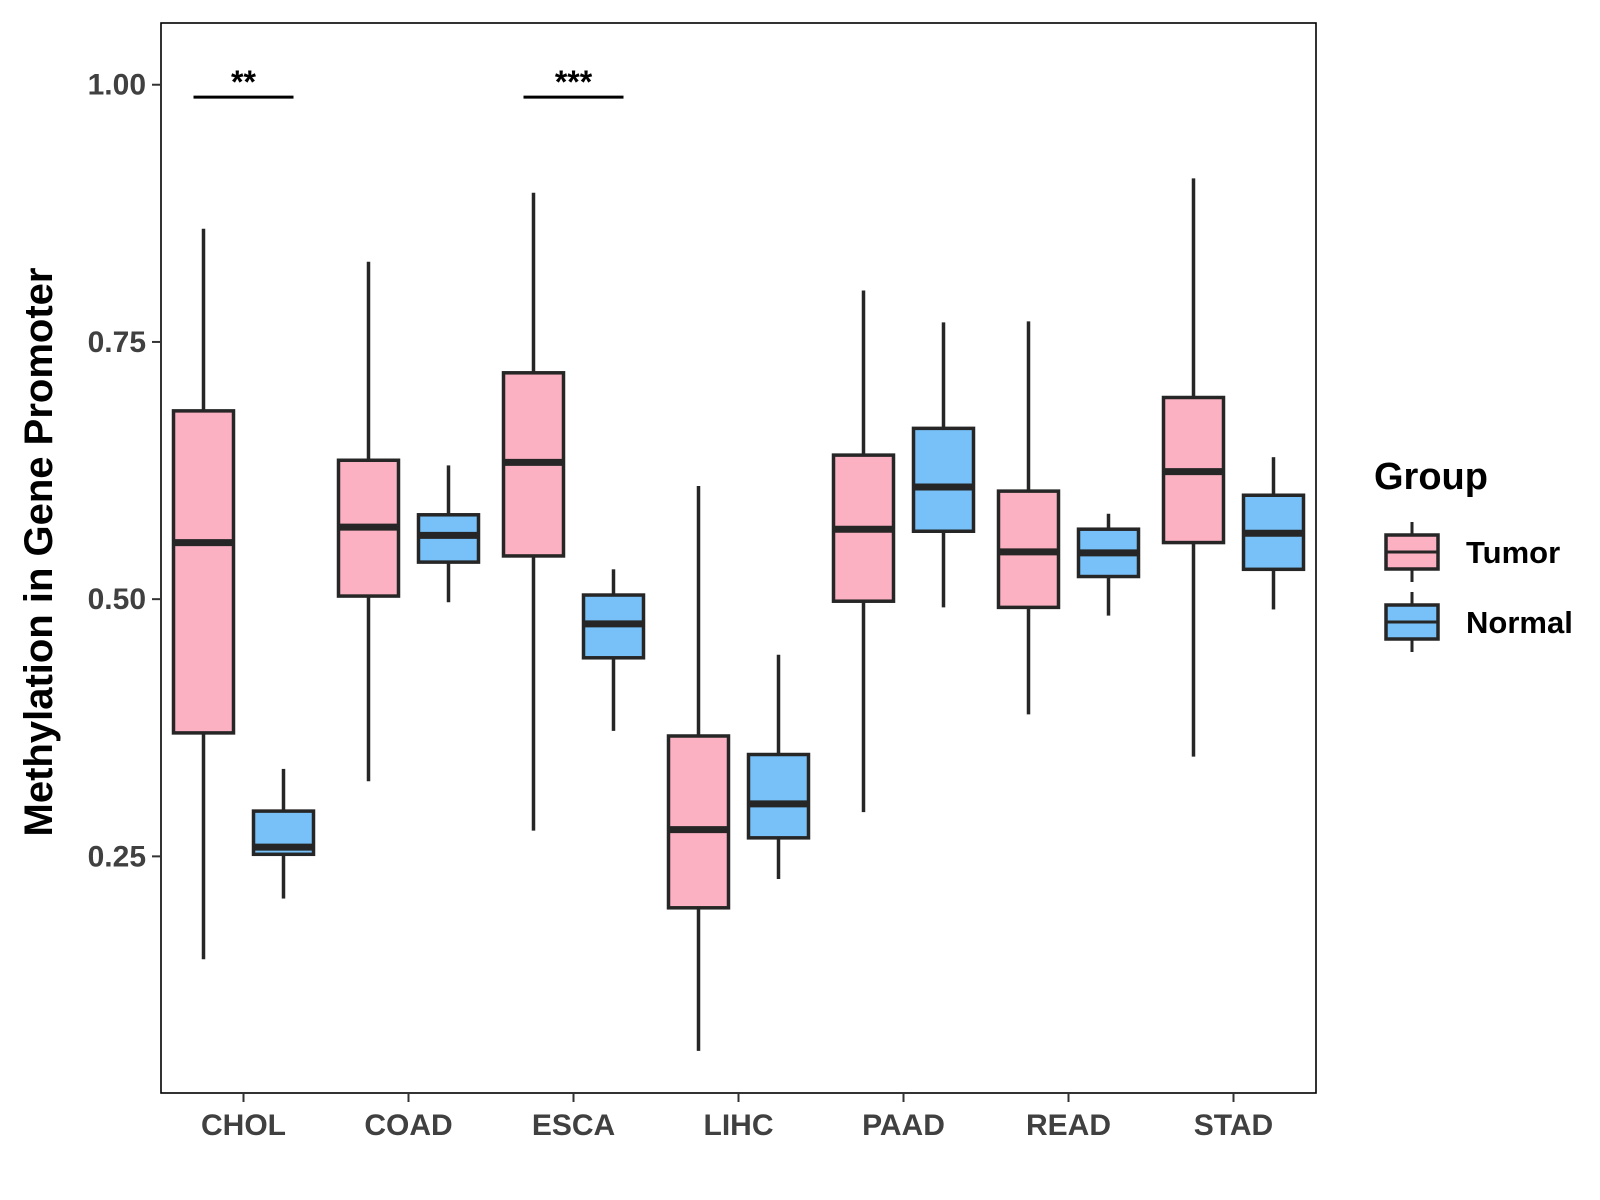 The height and width of the screenshot is (1200, 1600). I want to click on box-tumor-chol, so click(203, 594).